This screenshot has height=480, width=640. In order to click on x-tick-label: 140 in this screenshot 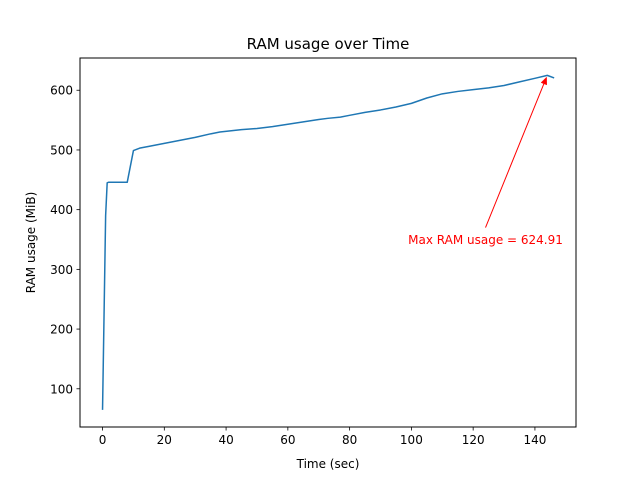, I will do `click(534, 440)`.